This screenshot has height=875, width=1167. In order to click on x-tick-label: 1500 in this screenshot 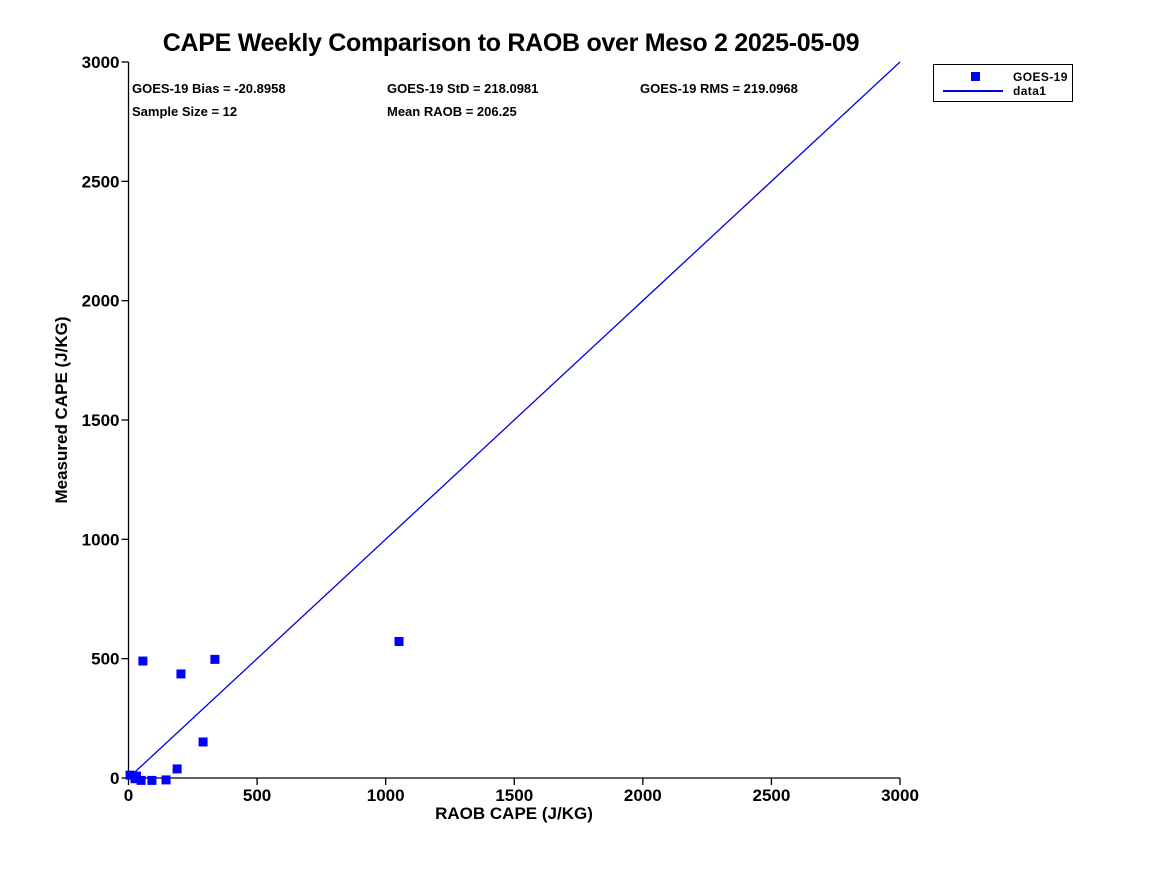, I will do `click(514, 795)`.